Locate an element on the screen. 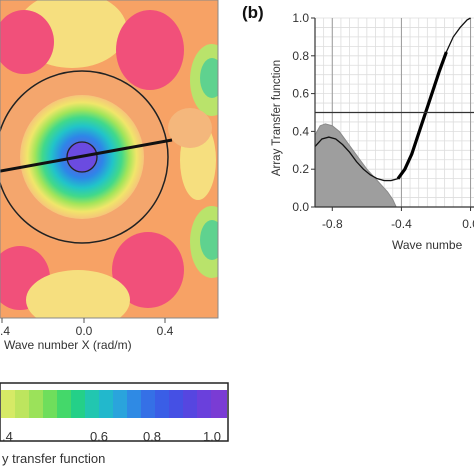  b-x-tick-label: -0.8 is located at coordinates (332, 224).